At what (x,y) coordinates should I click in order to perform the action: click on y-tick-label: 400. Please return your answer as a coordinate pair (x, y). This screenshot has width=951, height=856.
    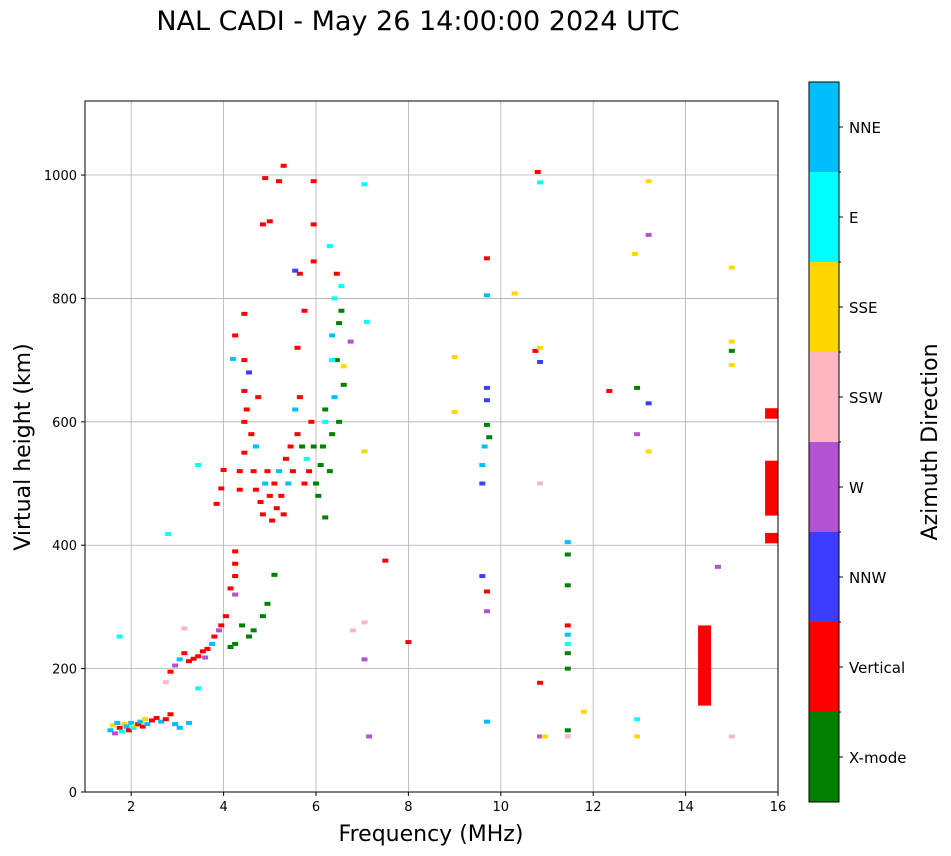
    Looking at the image, I should click on (64, 546).